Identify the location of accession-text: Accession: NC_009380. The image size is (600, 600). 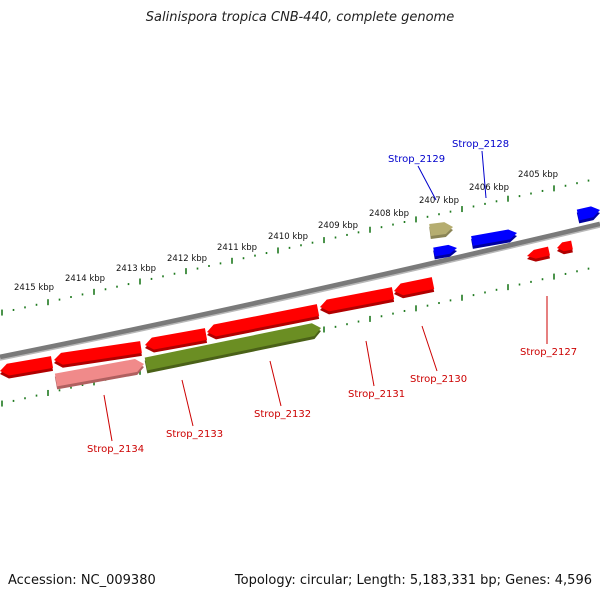
(82, 580).